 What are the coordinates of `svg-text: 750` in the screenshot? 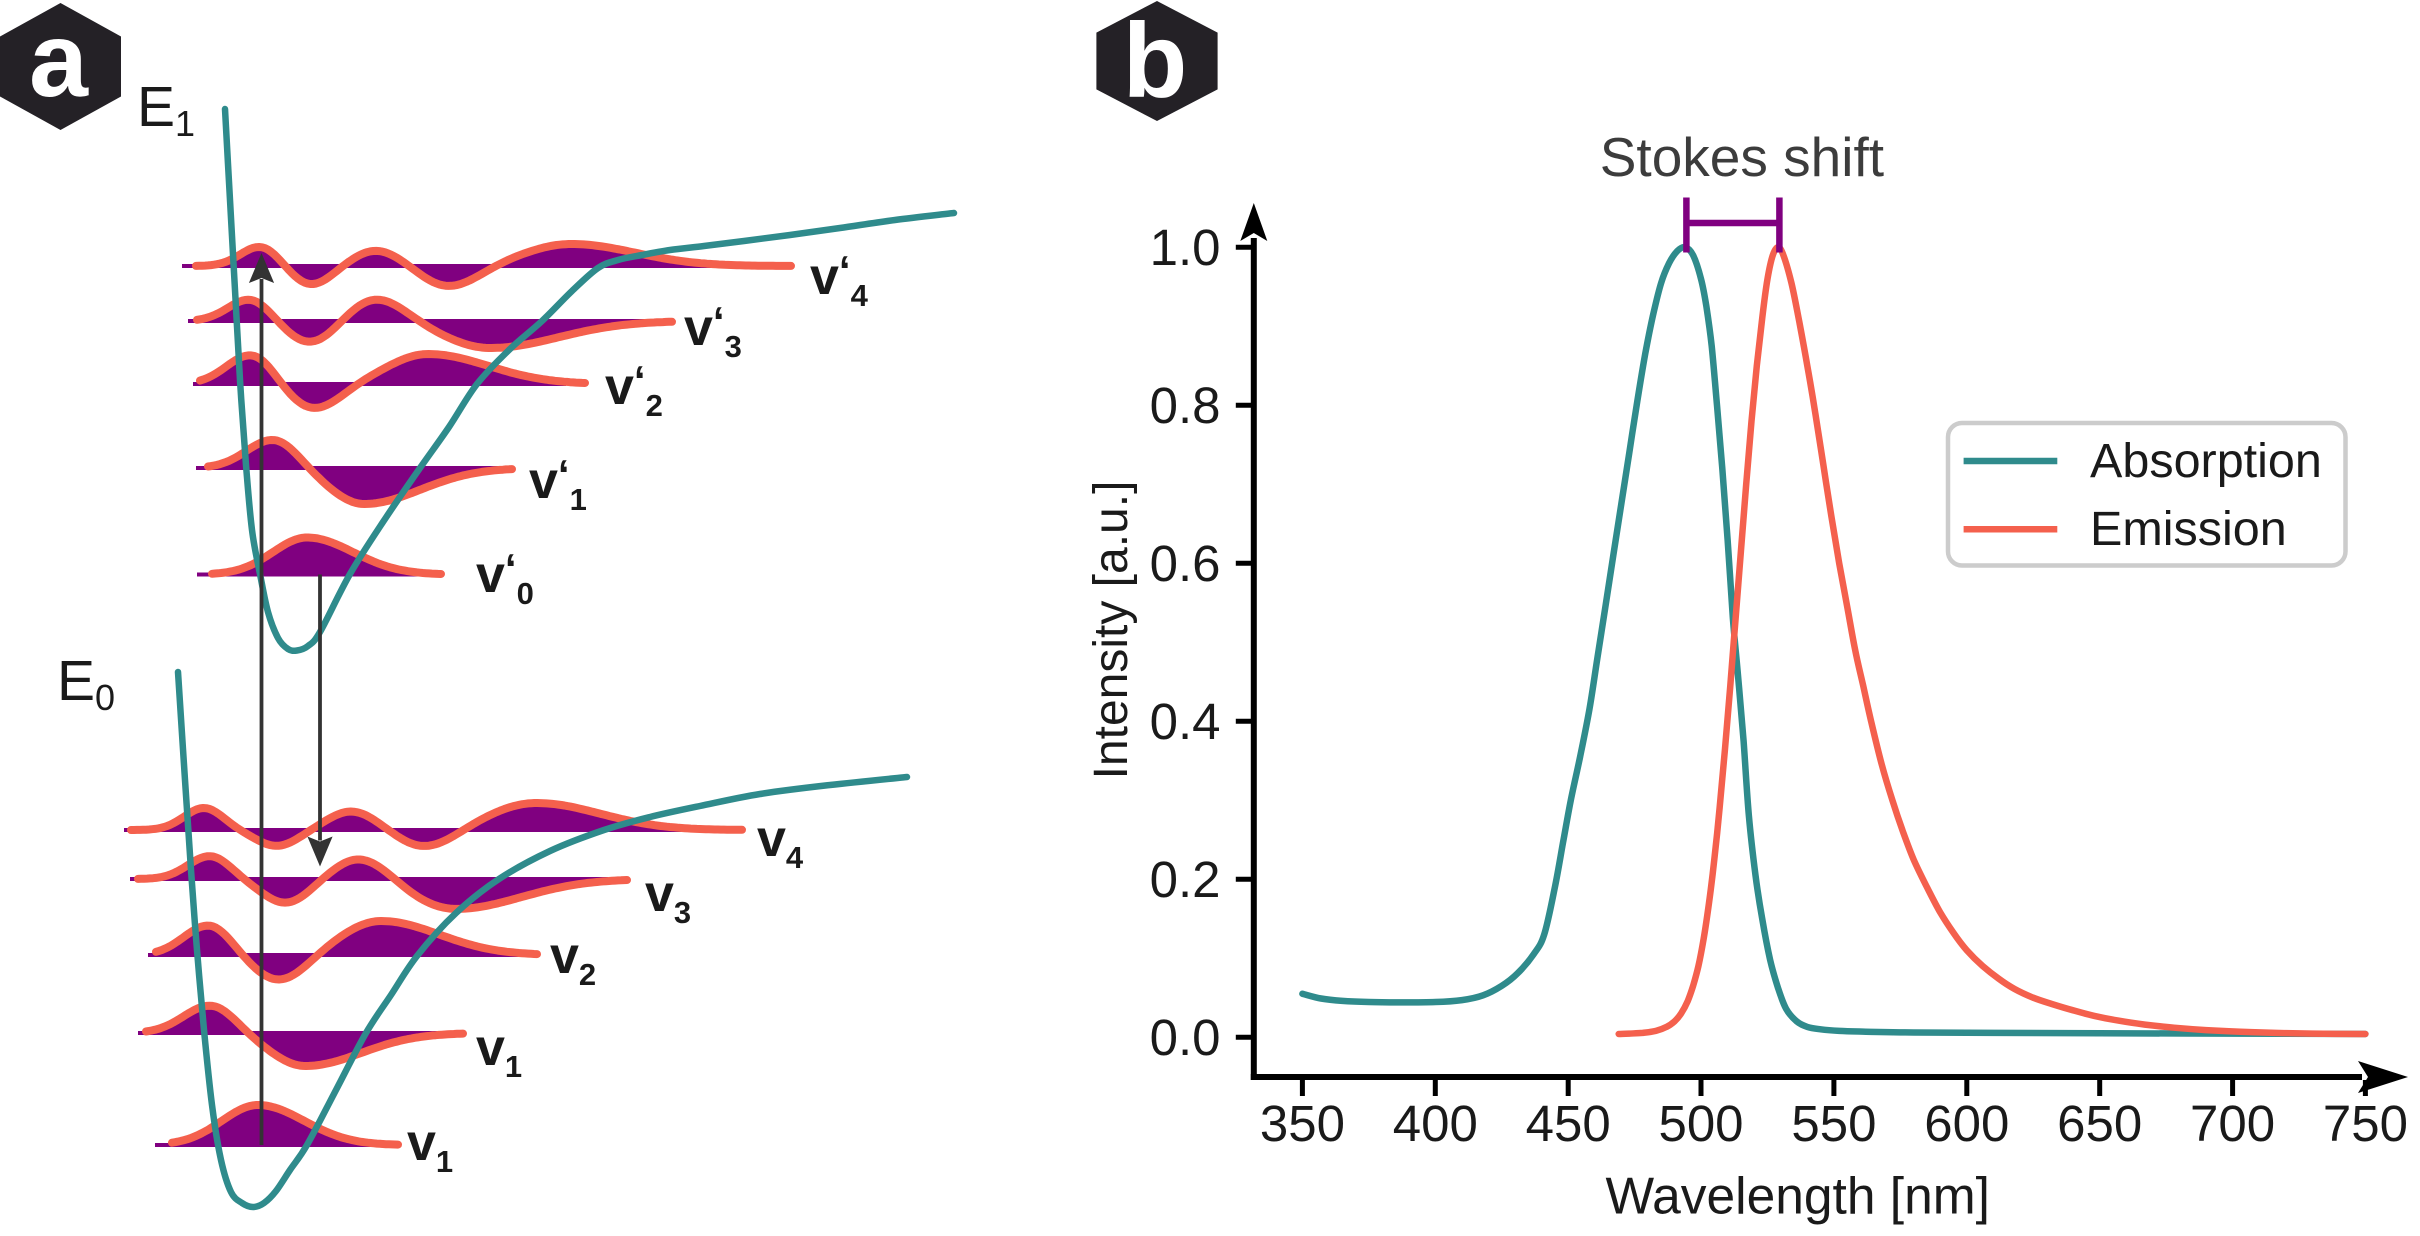 It's located at (2365, 1123).